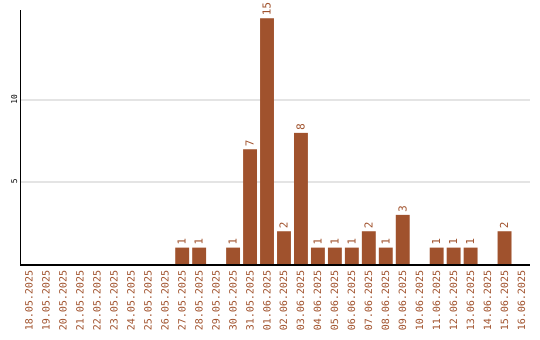 This screenshot has width=540, height=340. What do you see at coordinates (302, 300) in the screenshot?
I see `x-tick-label: 03.06.2025` at bounding box center [302, 300].